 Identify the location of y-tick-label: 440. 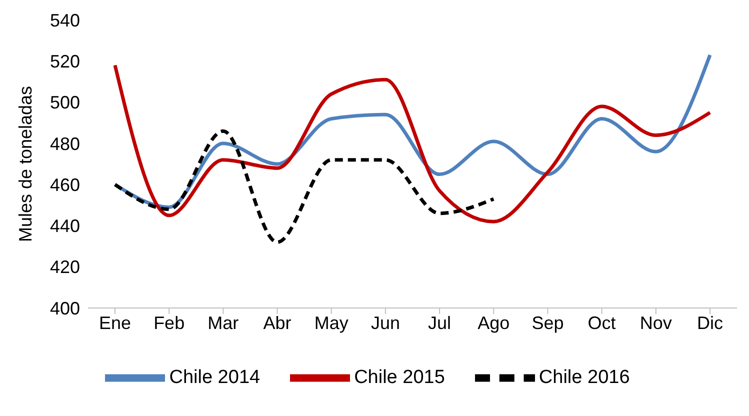
(65, 226).